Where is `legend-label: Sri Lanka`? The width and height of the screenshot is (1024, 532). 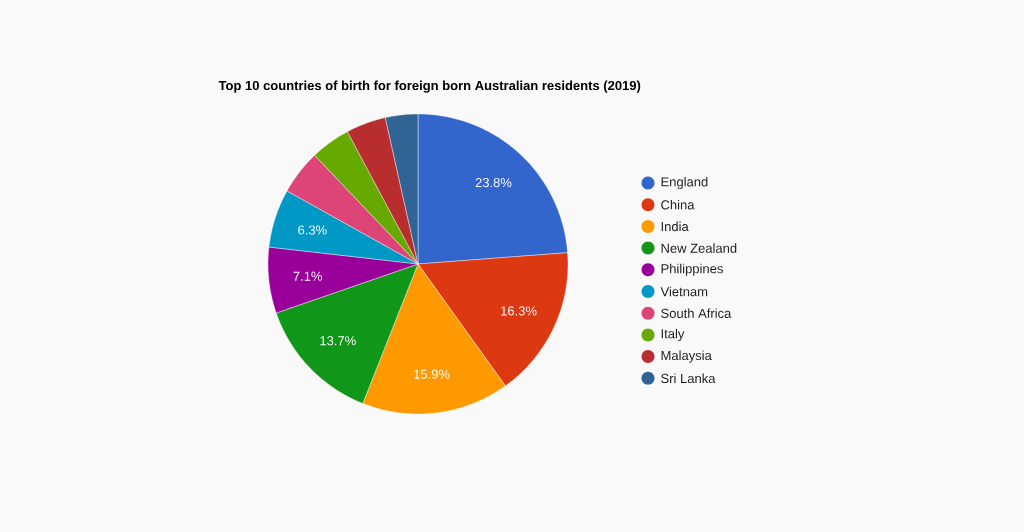
legend-label: Sri Lanka is located at coordinates (688, 378).